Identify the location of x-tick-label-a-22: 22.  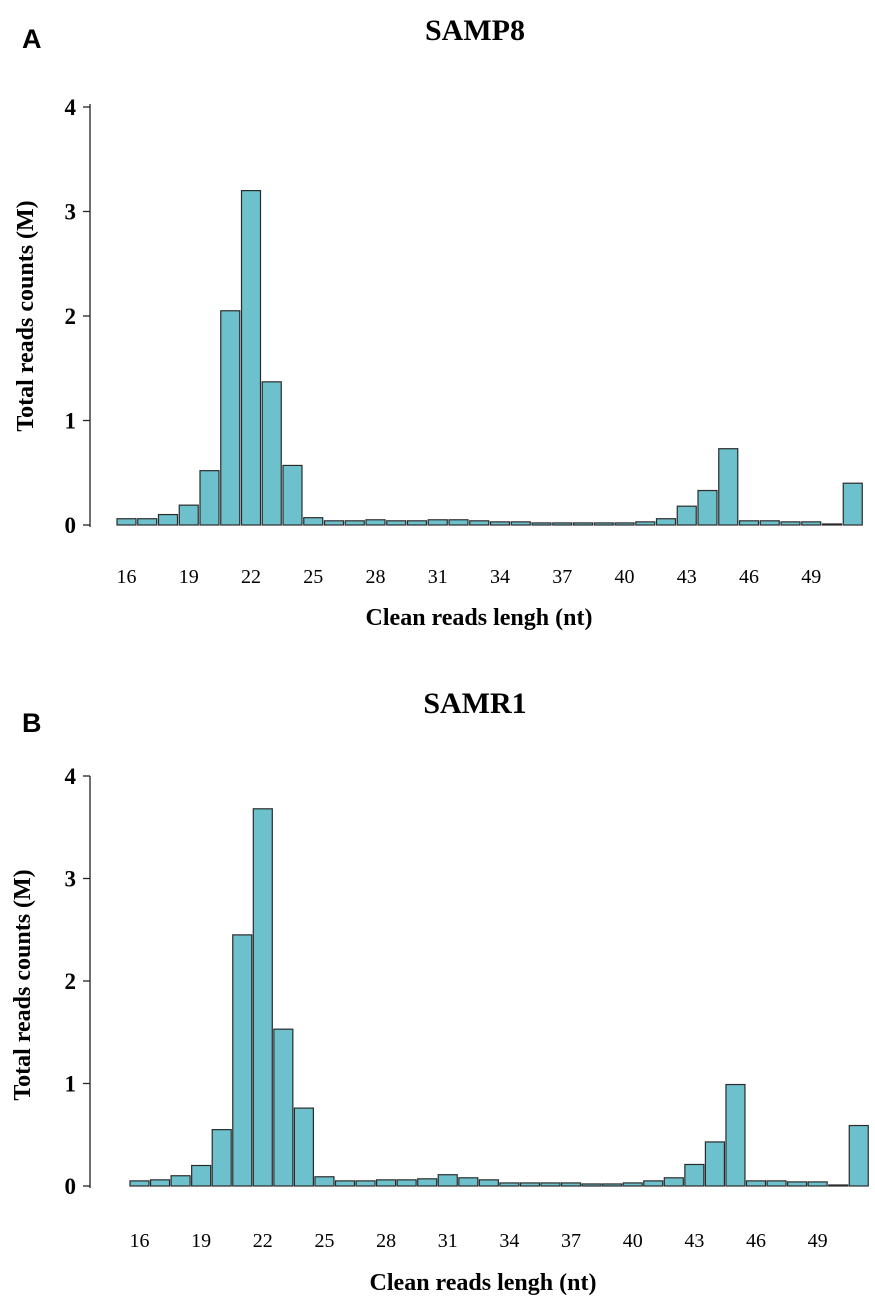
(251, 577).